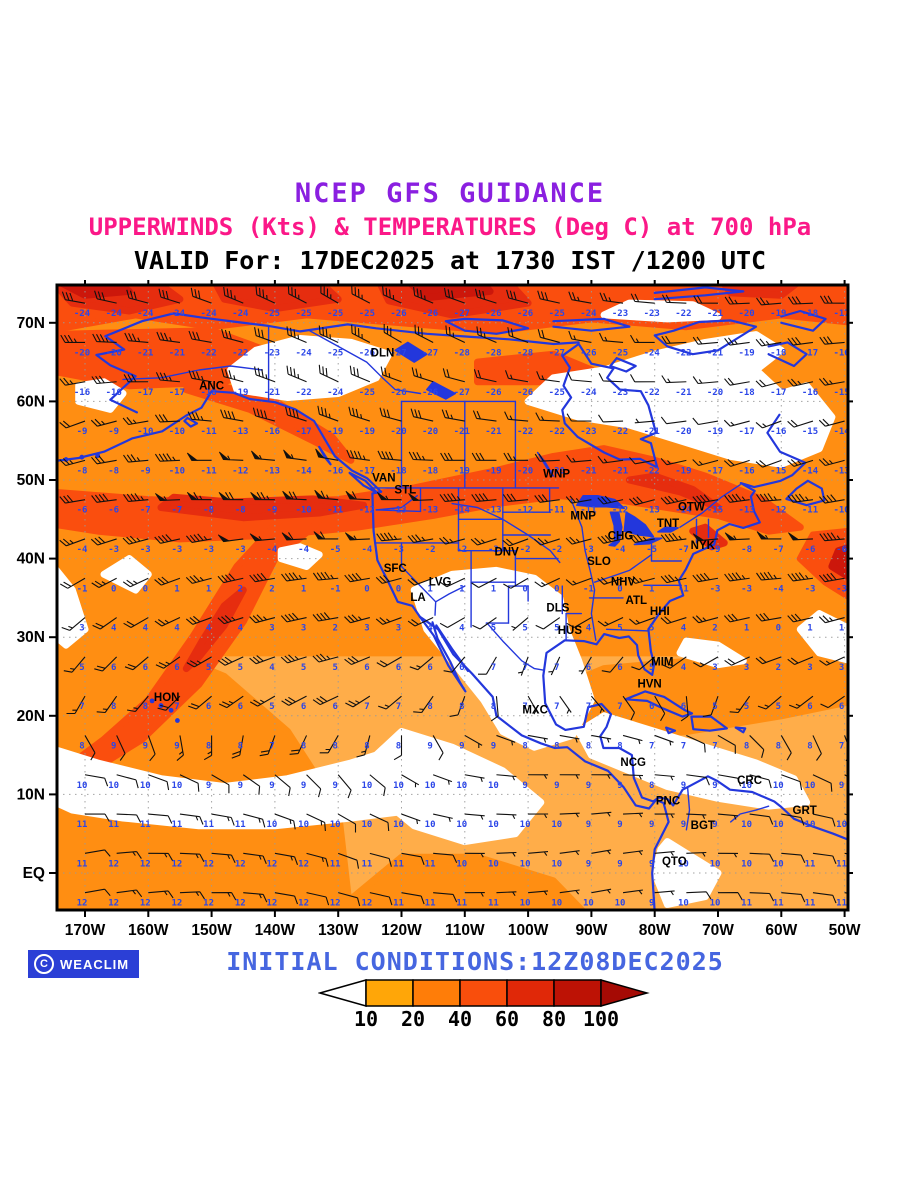 Image resolution: width=900 pixels, height=1200 pixels. Describe the element at coordinates (450, 193) in the screenshot. I see `chart-title: NCEP GFS GUIDANCE` at that location.